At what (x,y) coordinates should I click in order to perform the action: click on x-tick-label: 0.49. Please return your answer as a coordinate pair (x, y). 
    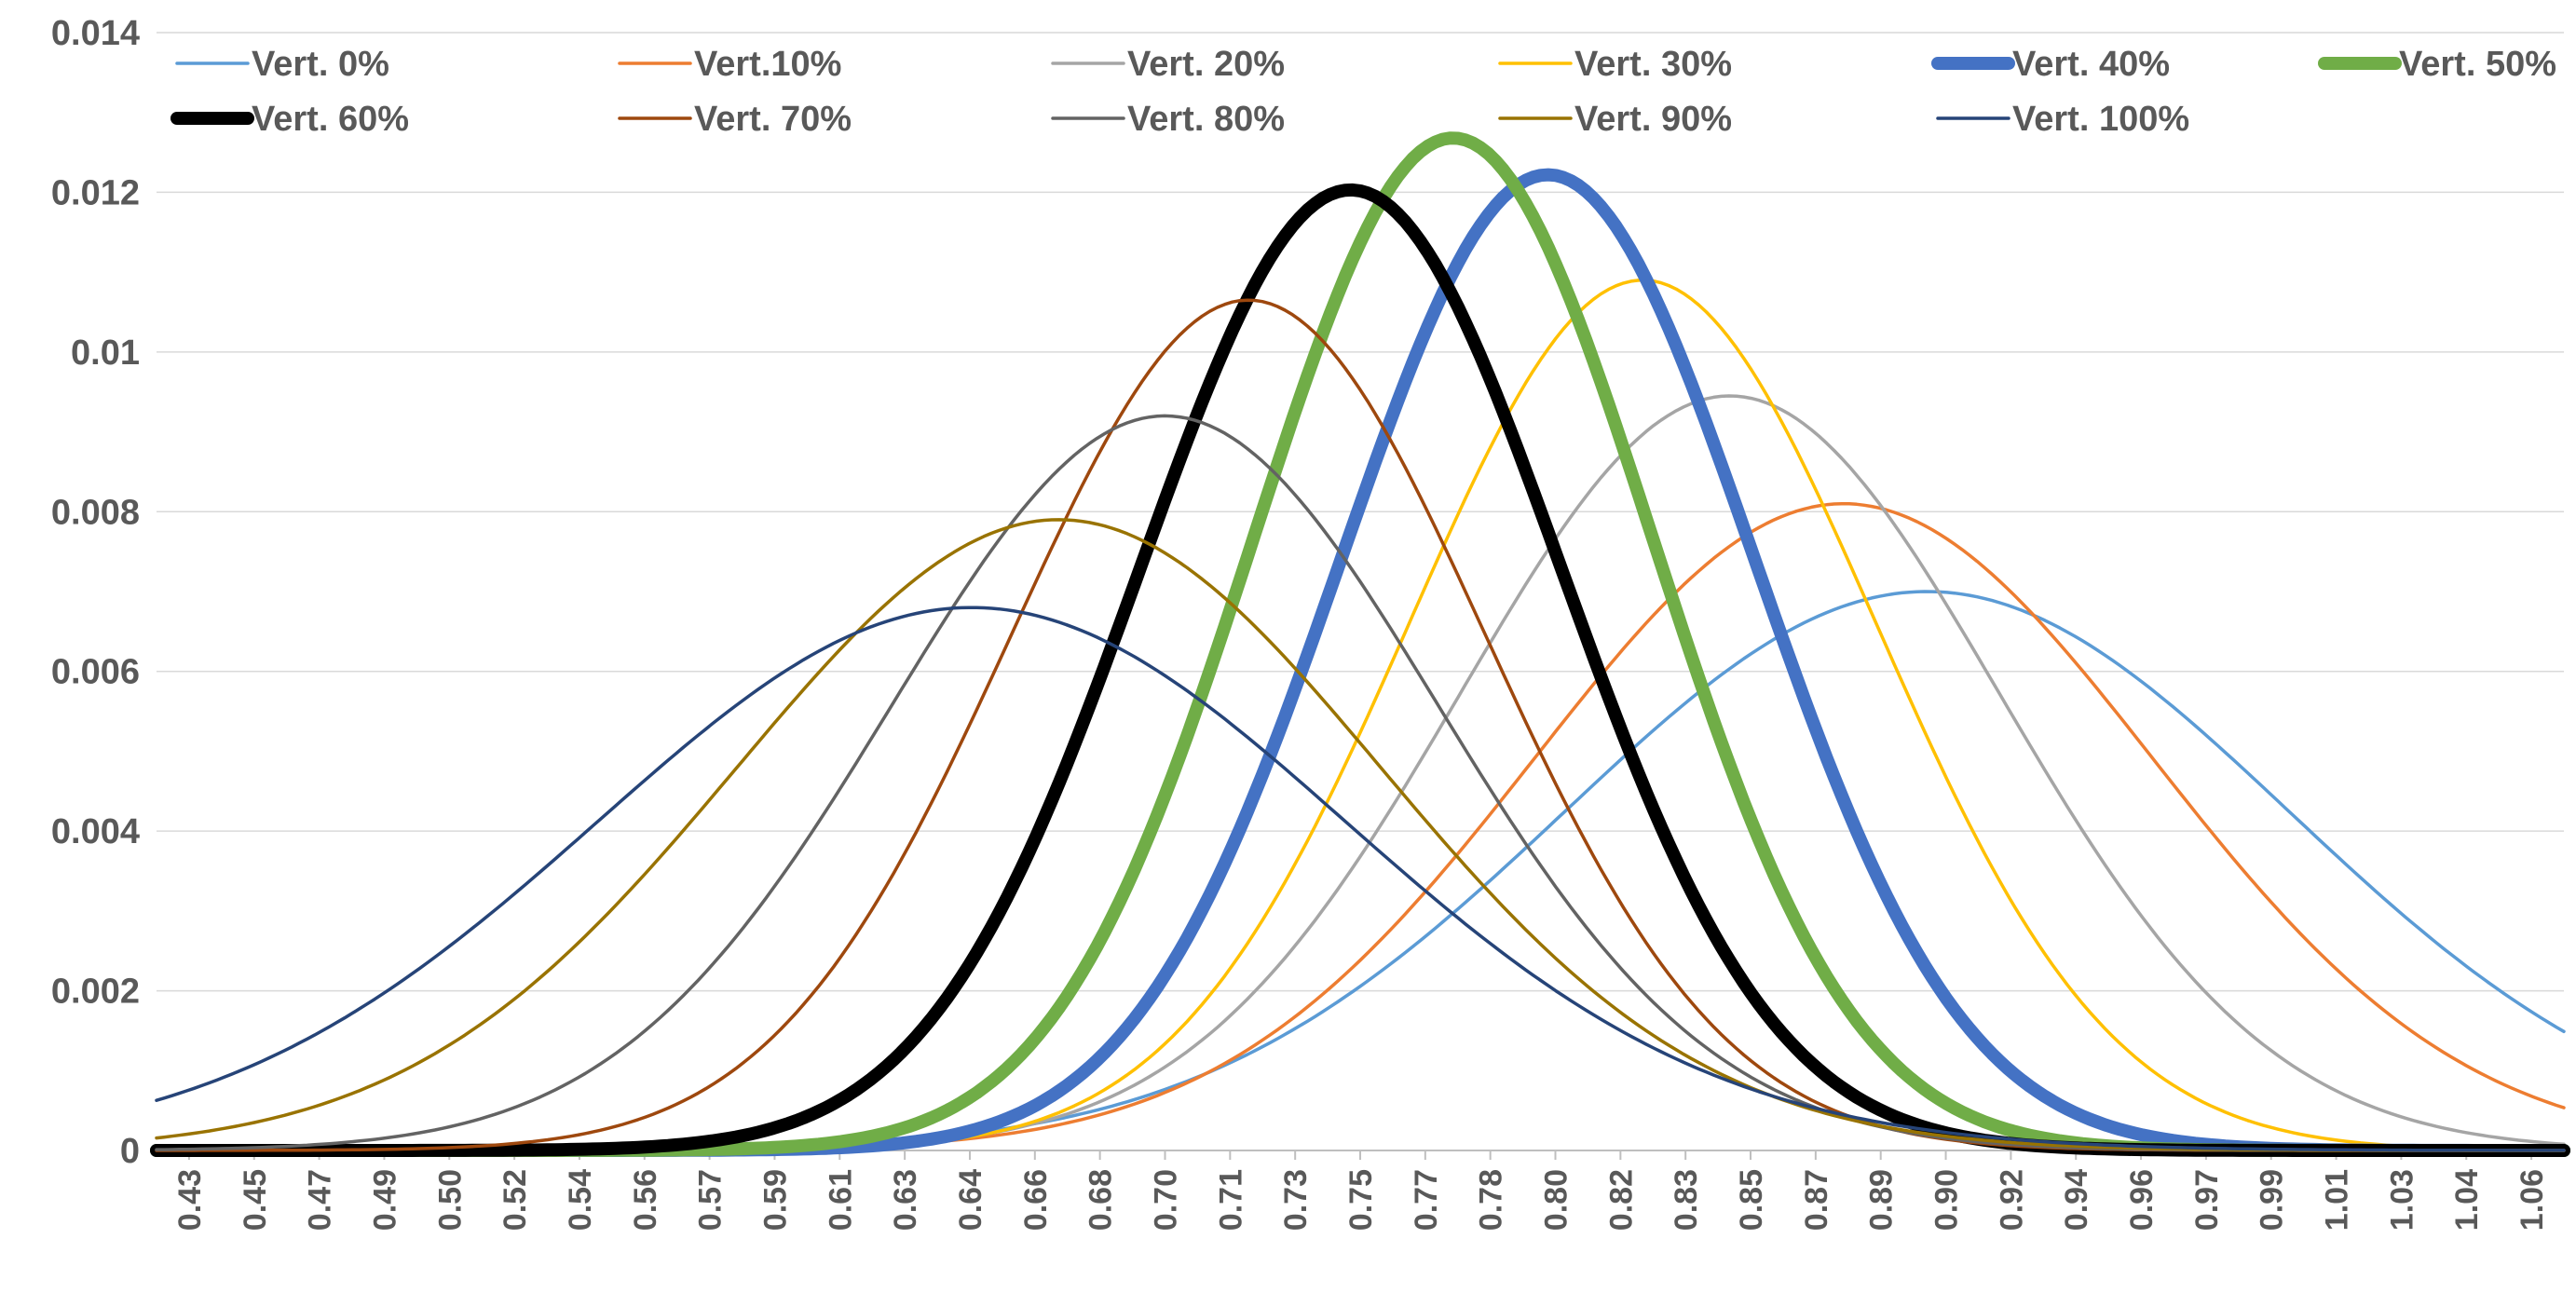
    Looking at the image, I should click on (384, 1200).